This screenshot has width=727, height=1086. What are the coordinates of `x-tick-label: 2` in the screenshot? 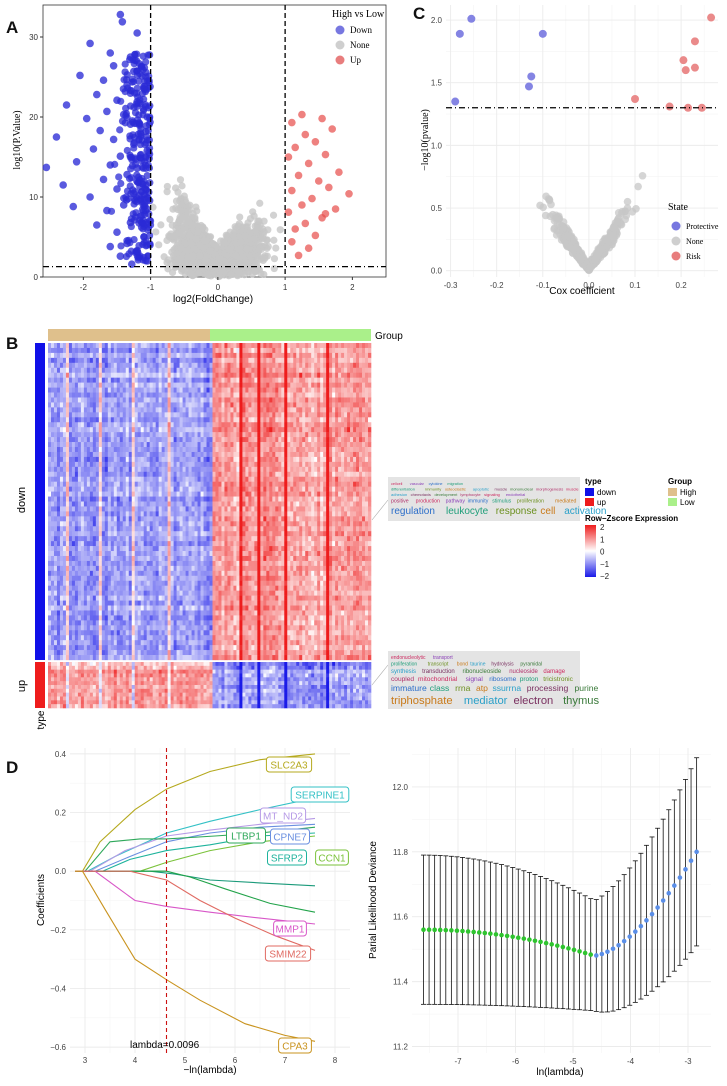 It's located at (352, 287).